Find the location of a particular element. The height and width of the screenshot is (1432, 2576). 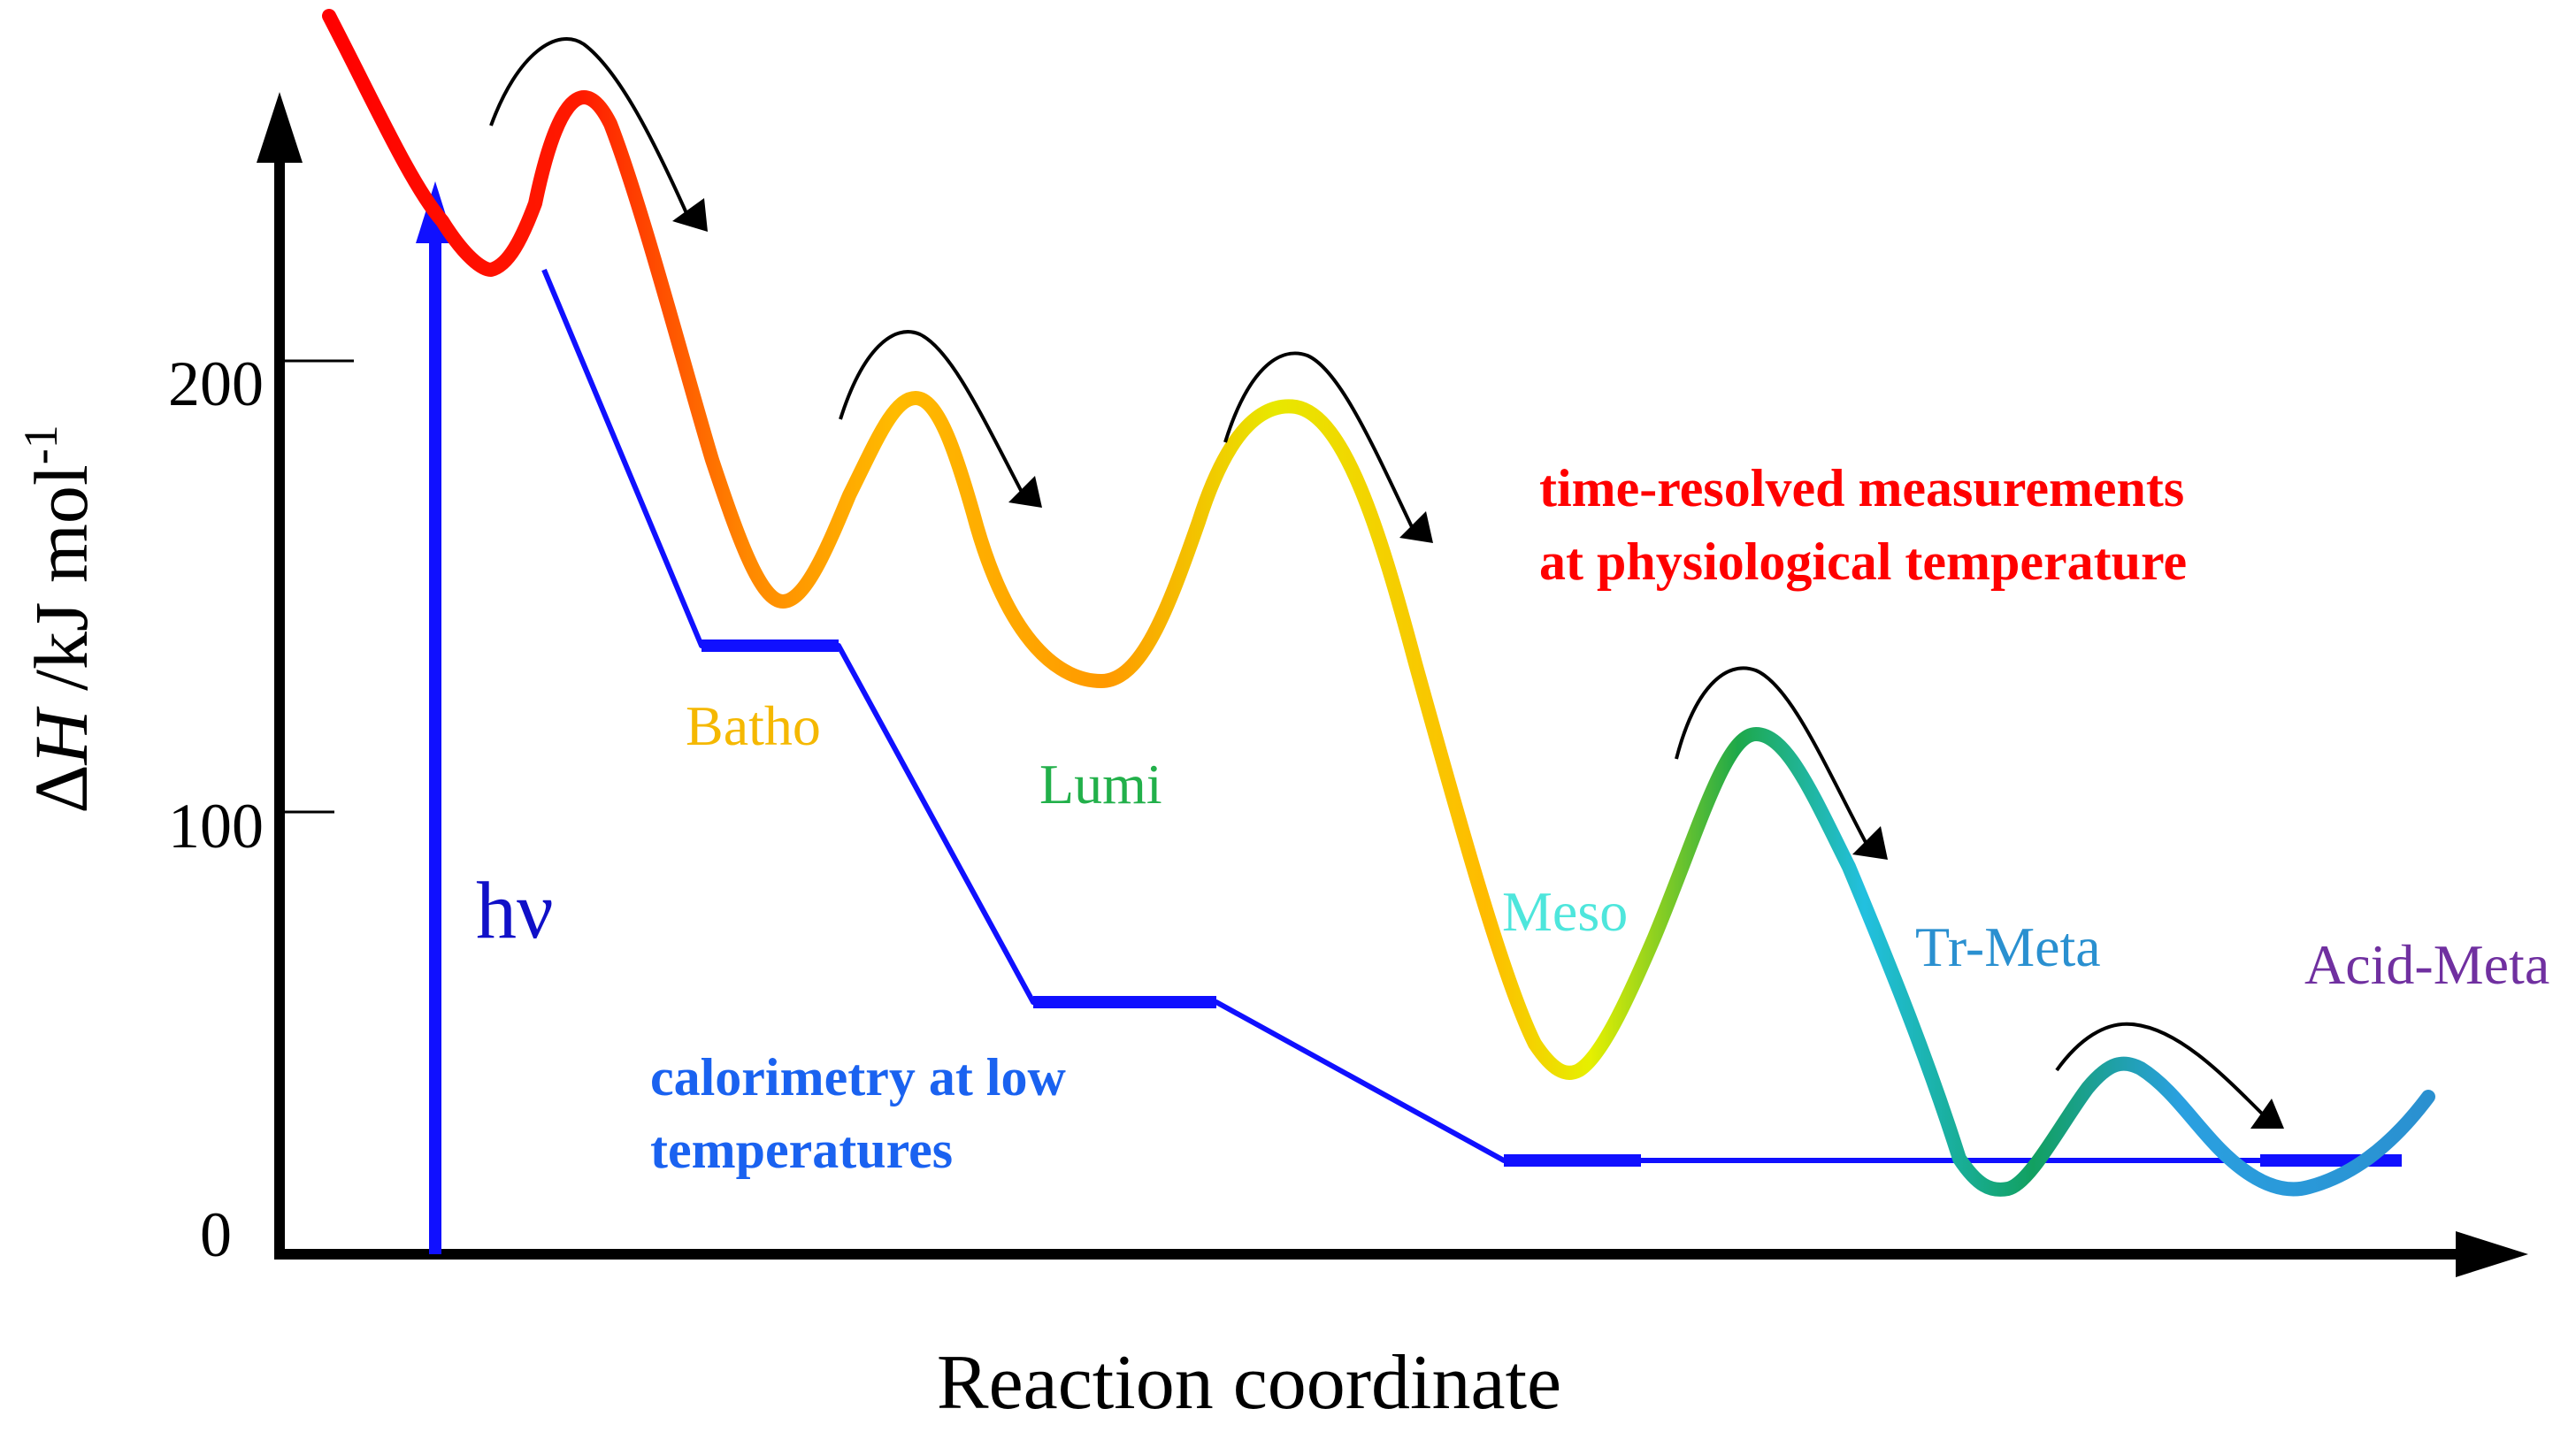

enthalpy-symbol: H is located at coordinates (61, 736).